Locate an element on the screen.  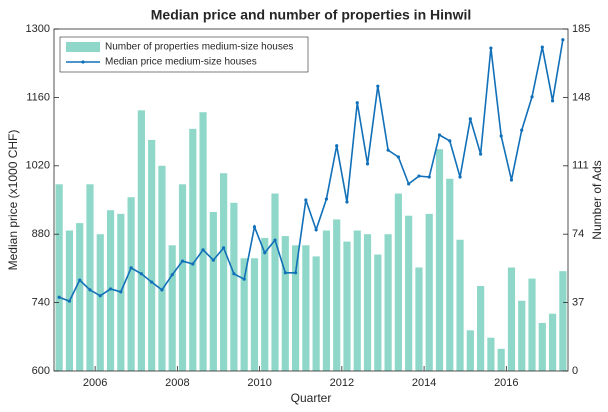
x-tick-label: 2016 is located at coordinates (506, 383).